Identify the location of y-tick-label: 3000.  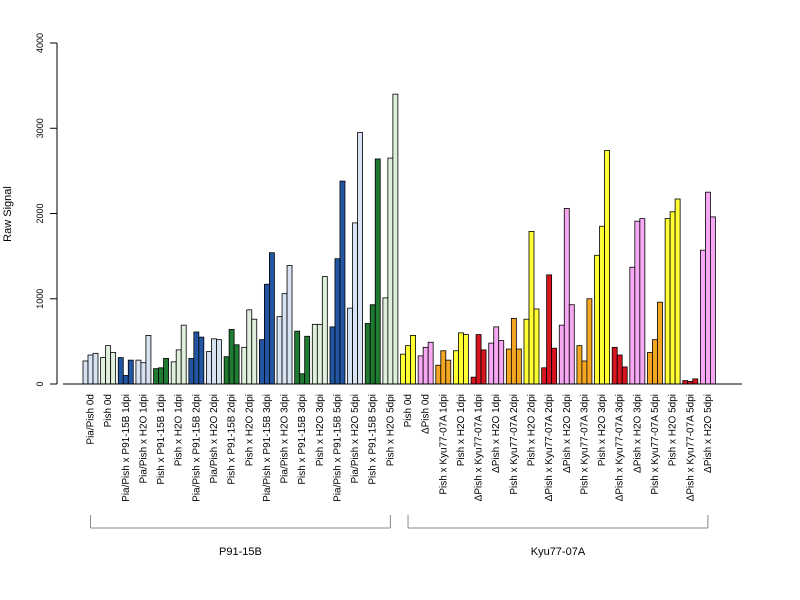
(40, 128).